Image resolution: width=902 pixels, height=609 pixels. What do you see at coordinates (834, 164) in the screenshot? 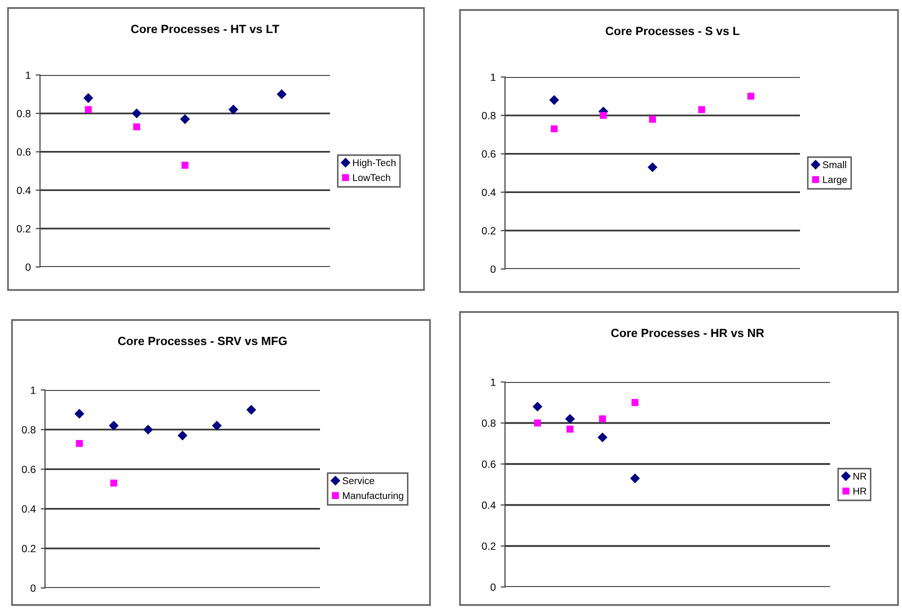
I see `legend-label: Small` at bounding box center [834, 164].